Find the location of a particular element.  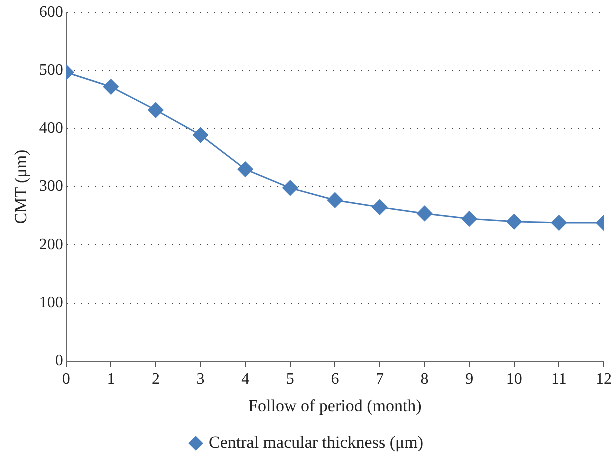

x-tick-label: 2 is located at coordinates (156, 379).